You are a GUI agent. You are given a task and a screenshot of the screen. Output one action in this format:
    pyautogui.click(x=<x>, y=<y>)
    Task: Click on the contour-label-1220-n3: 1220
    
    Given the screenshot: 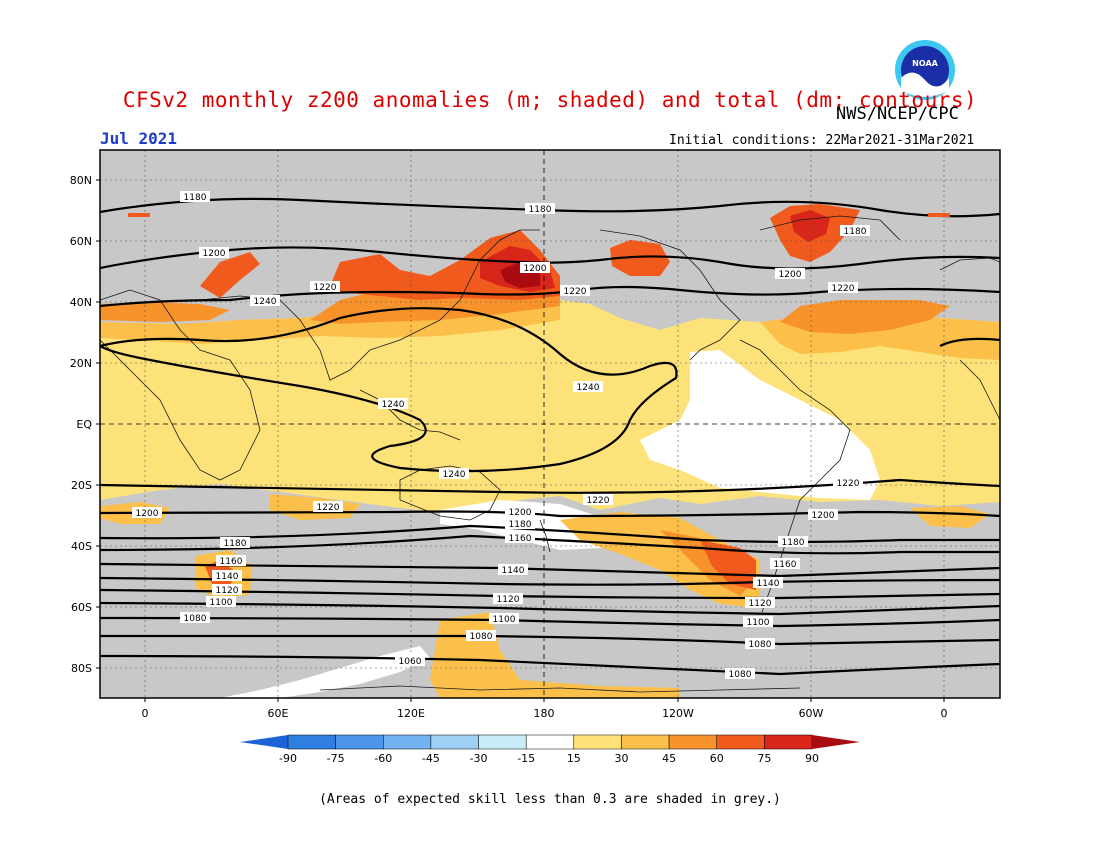 What is the action you would take?
    pyautogui.click(x=843, y=288)
    